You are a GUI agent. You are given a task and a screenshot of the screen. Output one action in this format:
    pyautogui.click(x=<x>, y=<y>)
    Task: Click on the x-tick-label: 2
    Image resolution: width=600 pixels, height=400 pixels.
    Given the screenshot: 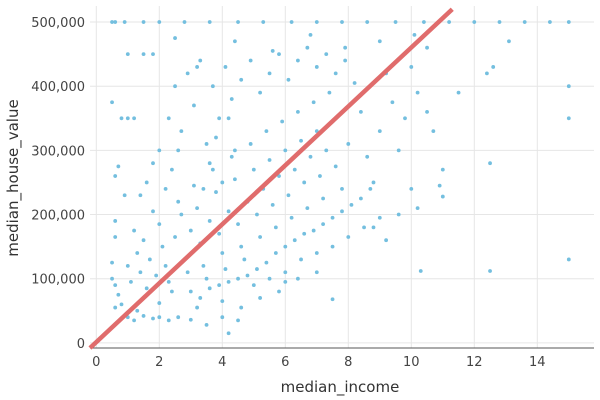 What is the action you would take?
    pyautogui.click(x=159, y=362)
    